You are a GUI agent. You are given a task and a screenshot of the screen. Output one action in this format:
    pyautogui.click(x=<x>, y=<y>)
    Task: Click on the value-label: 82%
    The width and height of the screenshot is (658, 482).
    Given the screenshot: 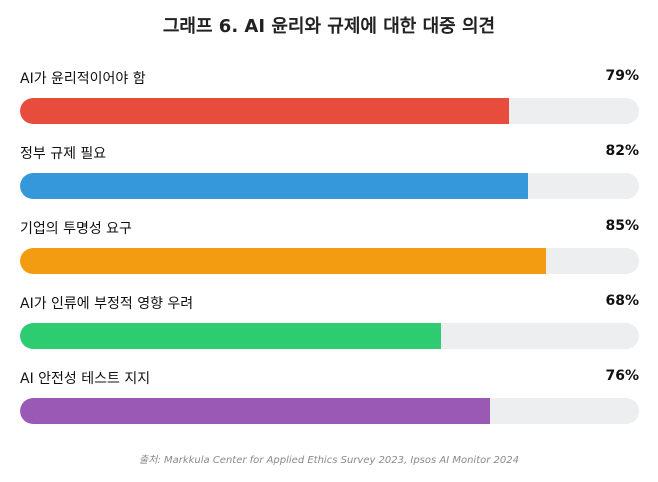 What is the action you would take?
    pyautogui.click(x=622, y=151)
    